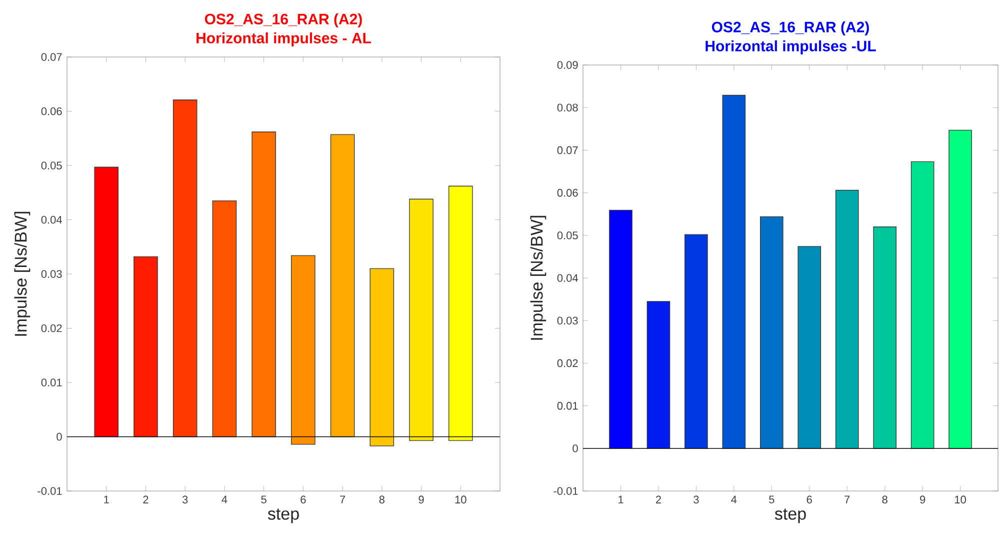 Image resolution: width=1000 pixels, height=537 pixels. I want to click on y-tick-label: 0.08, so click(567, 108).